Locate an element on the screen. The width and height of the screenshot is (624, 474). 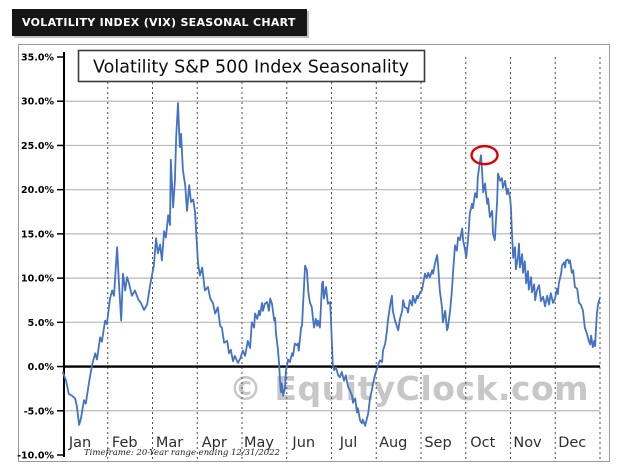
svg-text: 15.0% is located at coordinates (37, 234).